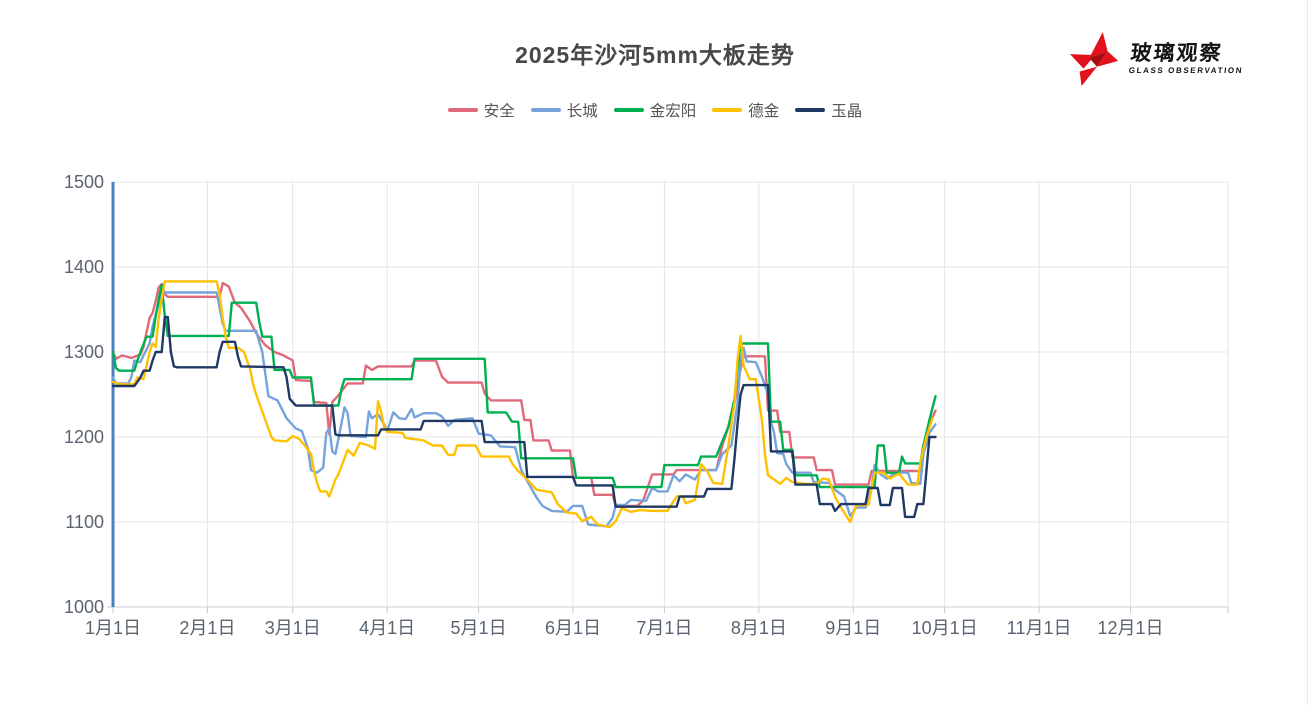  What do you see at coordinates (745, 110) in the screenshot?
I see `legend-item-4: 德金` at bounding box center [745, 110].